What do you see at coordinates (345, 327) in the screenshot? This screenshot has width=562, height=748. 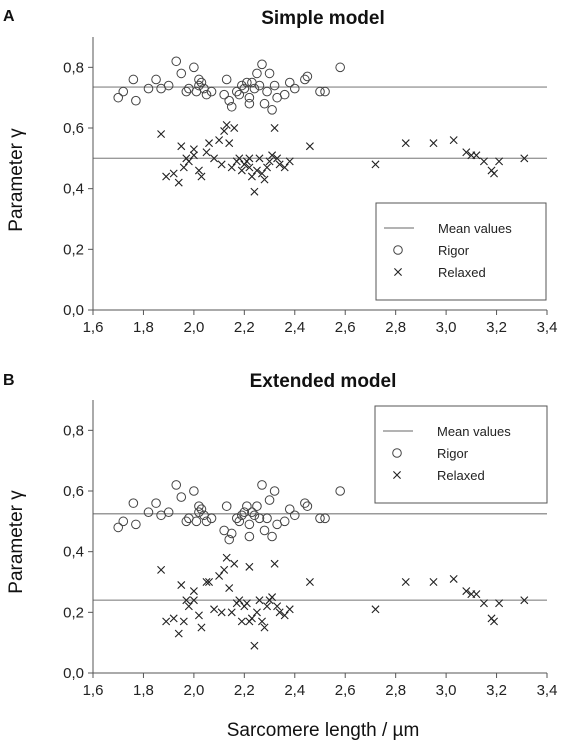 I see `panel-a-x-tick-label: 2,6` at bounding box center [345, 327].